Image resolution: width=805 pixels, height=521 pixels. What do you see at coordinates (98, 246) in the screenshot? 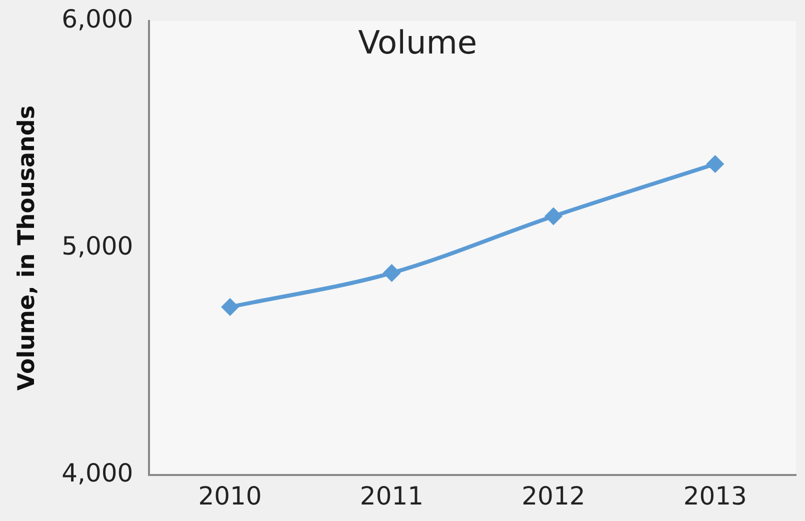
I see `y-tick-label: 5,000` at bounding box center [98, 246].